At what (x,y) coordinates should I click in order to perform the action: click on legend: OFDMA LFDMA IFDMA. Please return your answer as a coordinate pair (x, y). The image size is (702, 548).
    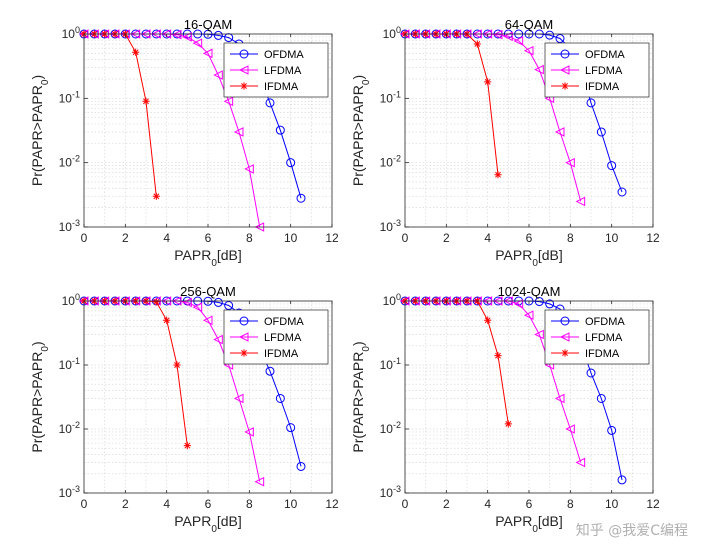
    Looking at the image, I should click on (597, 337).